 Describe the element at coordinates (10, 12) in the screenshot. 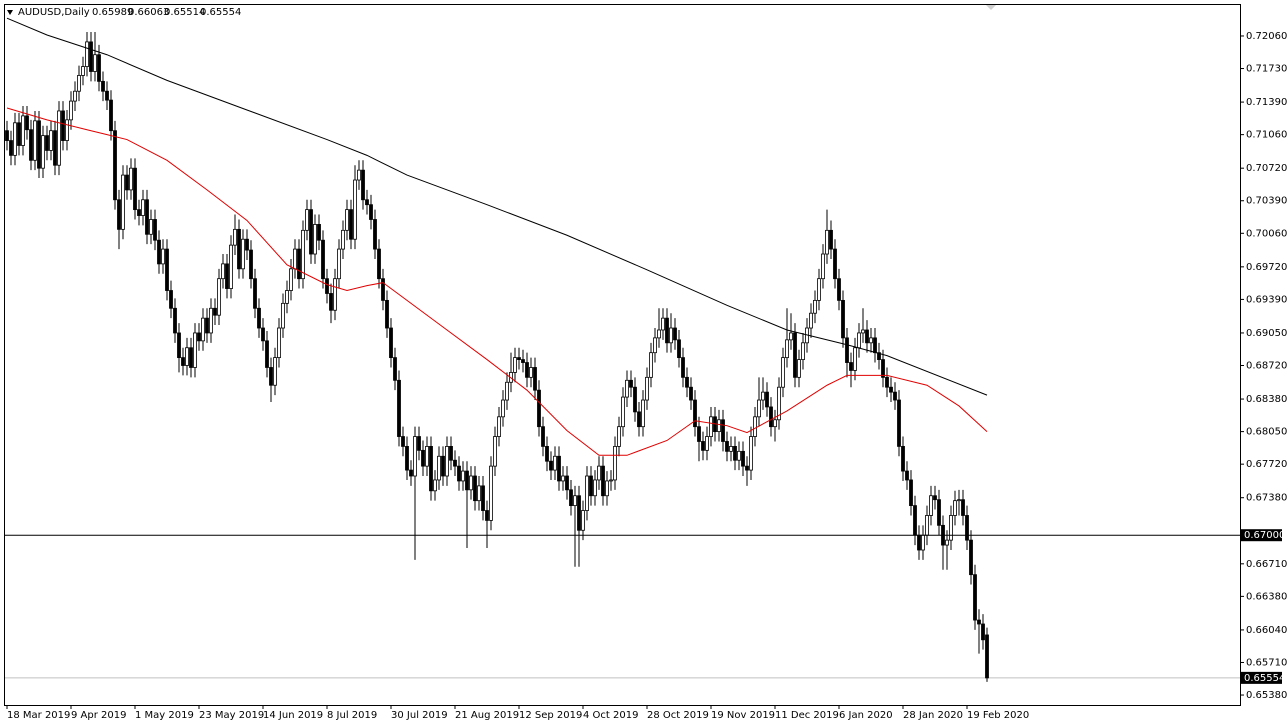

I see `menu-arrow` at that location.